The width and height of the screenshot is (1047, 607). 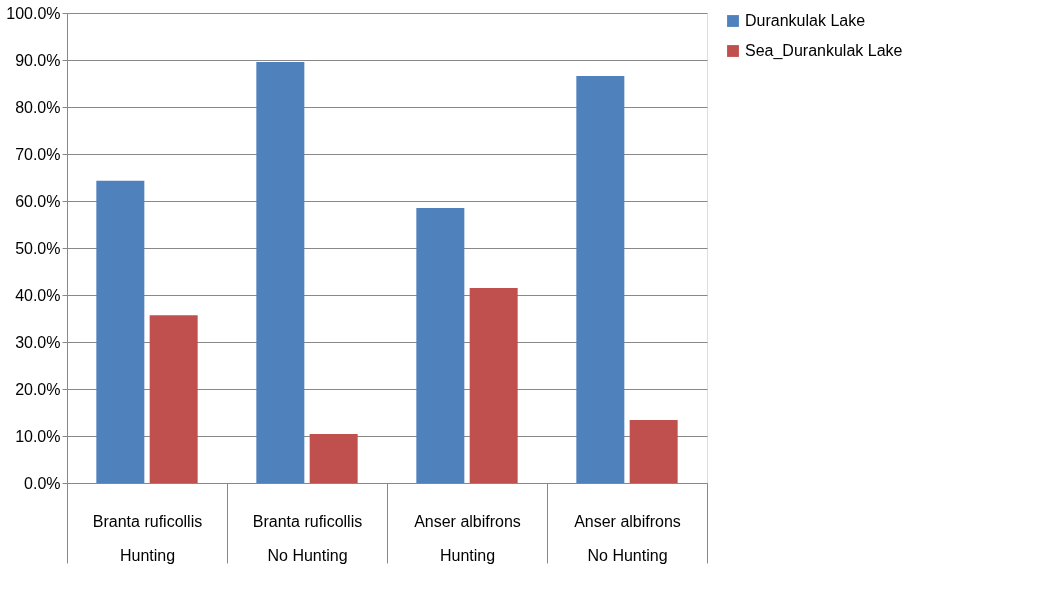 I want to click on y-tick-label: 60.0%, so click(x=38, y=201).